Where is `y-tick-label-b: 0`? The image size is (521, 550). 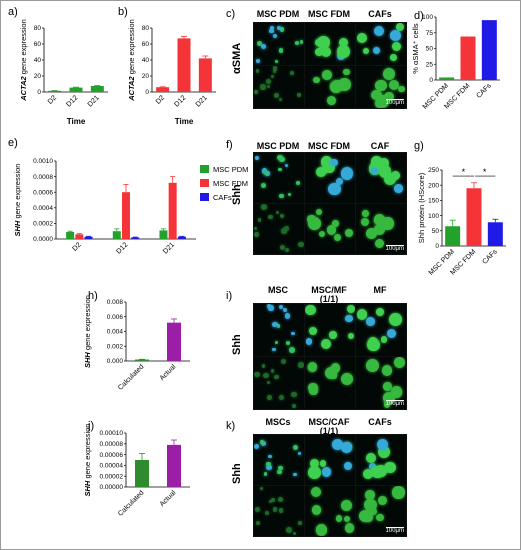
y-tick-label-b: 0 is located at coordinates (147, 92).